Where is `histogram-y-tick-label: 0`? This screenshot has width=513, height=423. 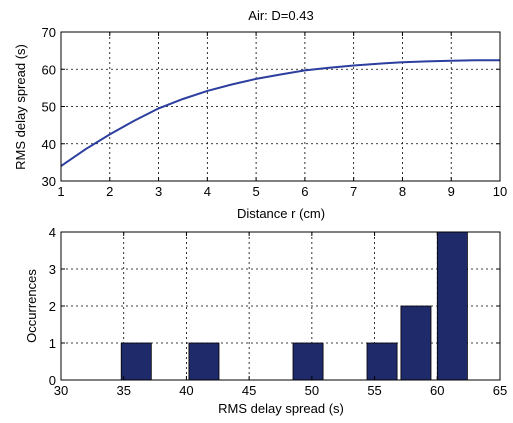 histogram-y-tick-label: 0 is located at coordinates (52, 380).